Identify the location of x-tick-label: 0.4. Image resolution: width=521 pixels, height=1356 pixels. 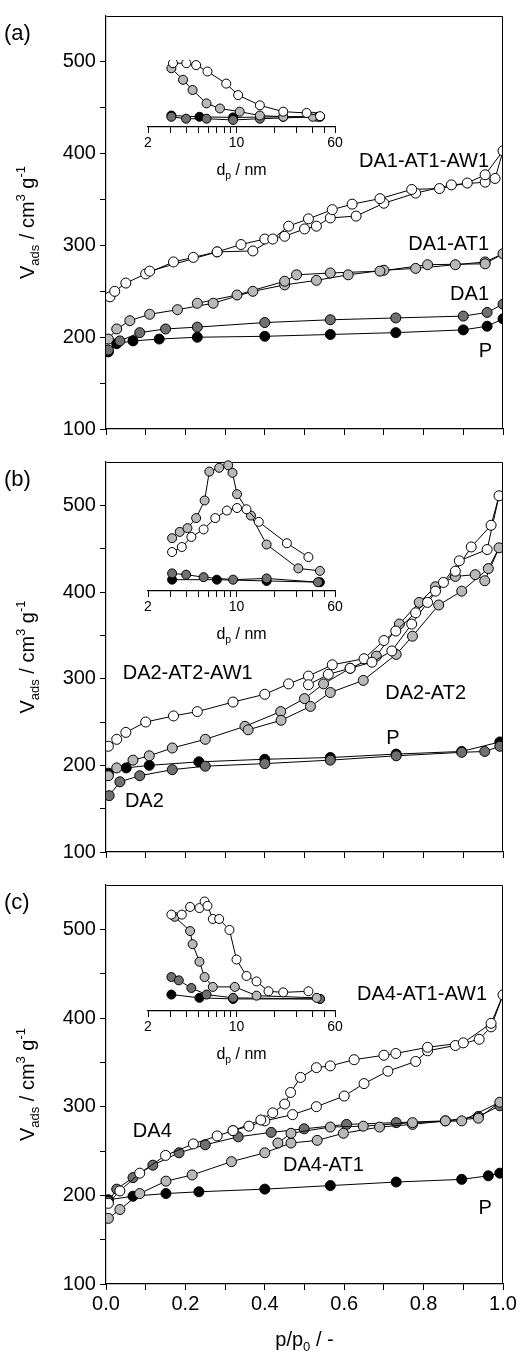
(264, 1302).